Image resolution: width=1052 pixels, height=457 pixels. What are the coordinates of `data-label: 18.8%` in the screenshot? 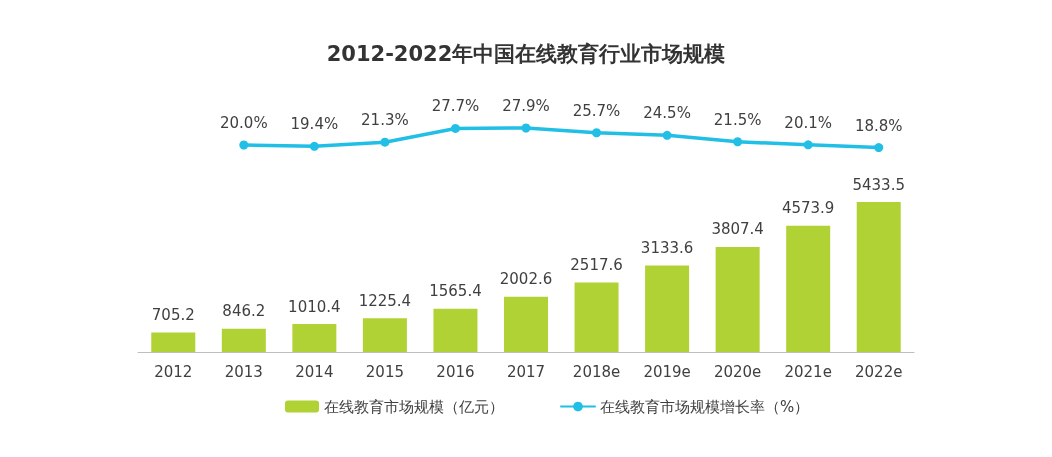 It's located at (878, 125).